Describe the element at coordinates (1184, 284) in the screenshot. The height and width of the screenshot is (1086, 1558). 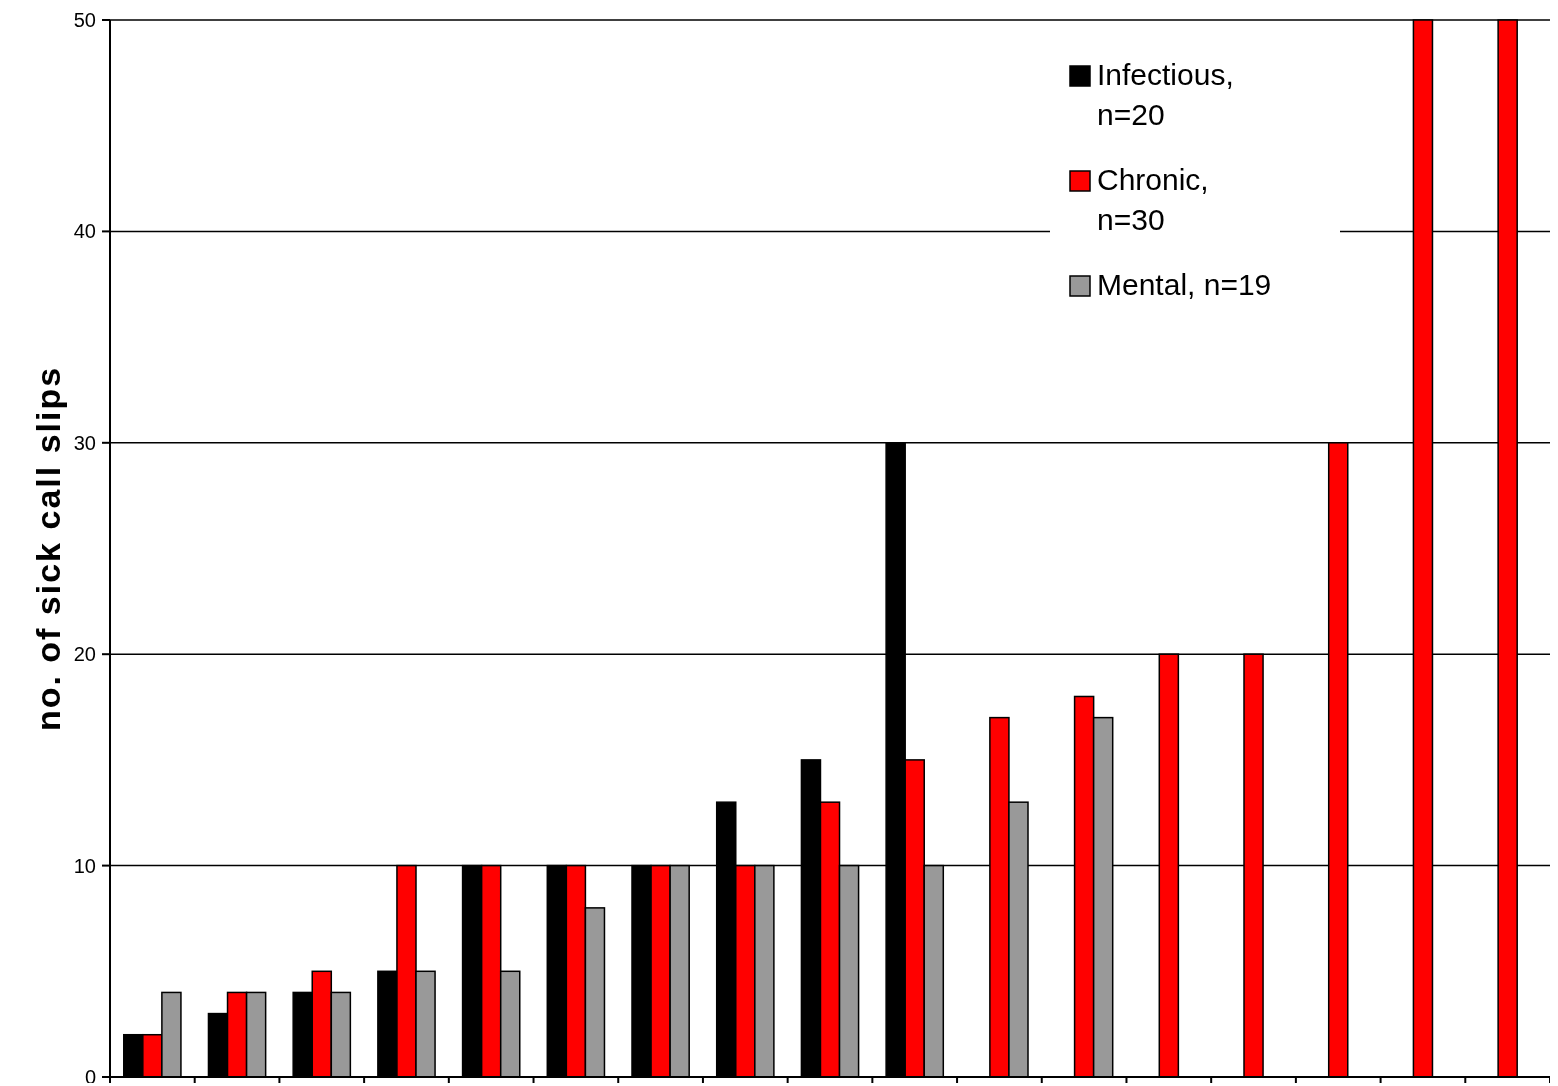
I see `legend-label: Mental, n=19` at that location.